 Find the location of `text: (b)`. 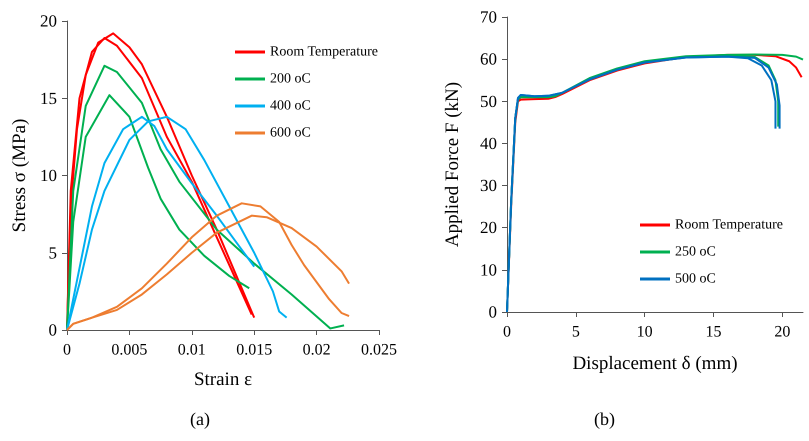

text: (b) is located at coordinates (605, 419).